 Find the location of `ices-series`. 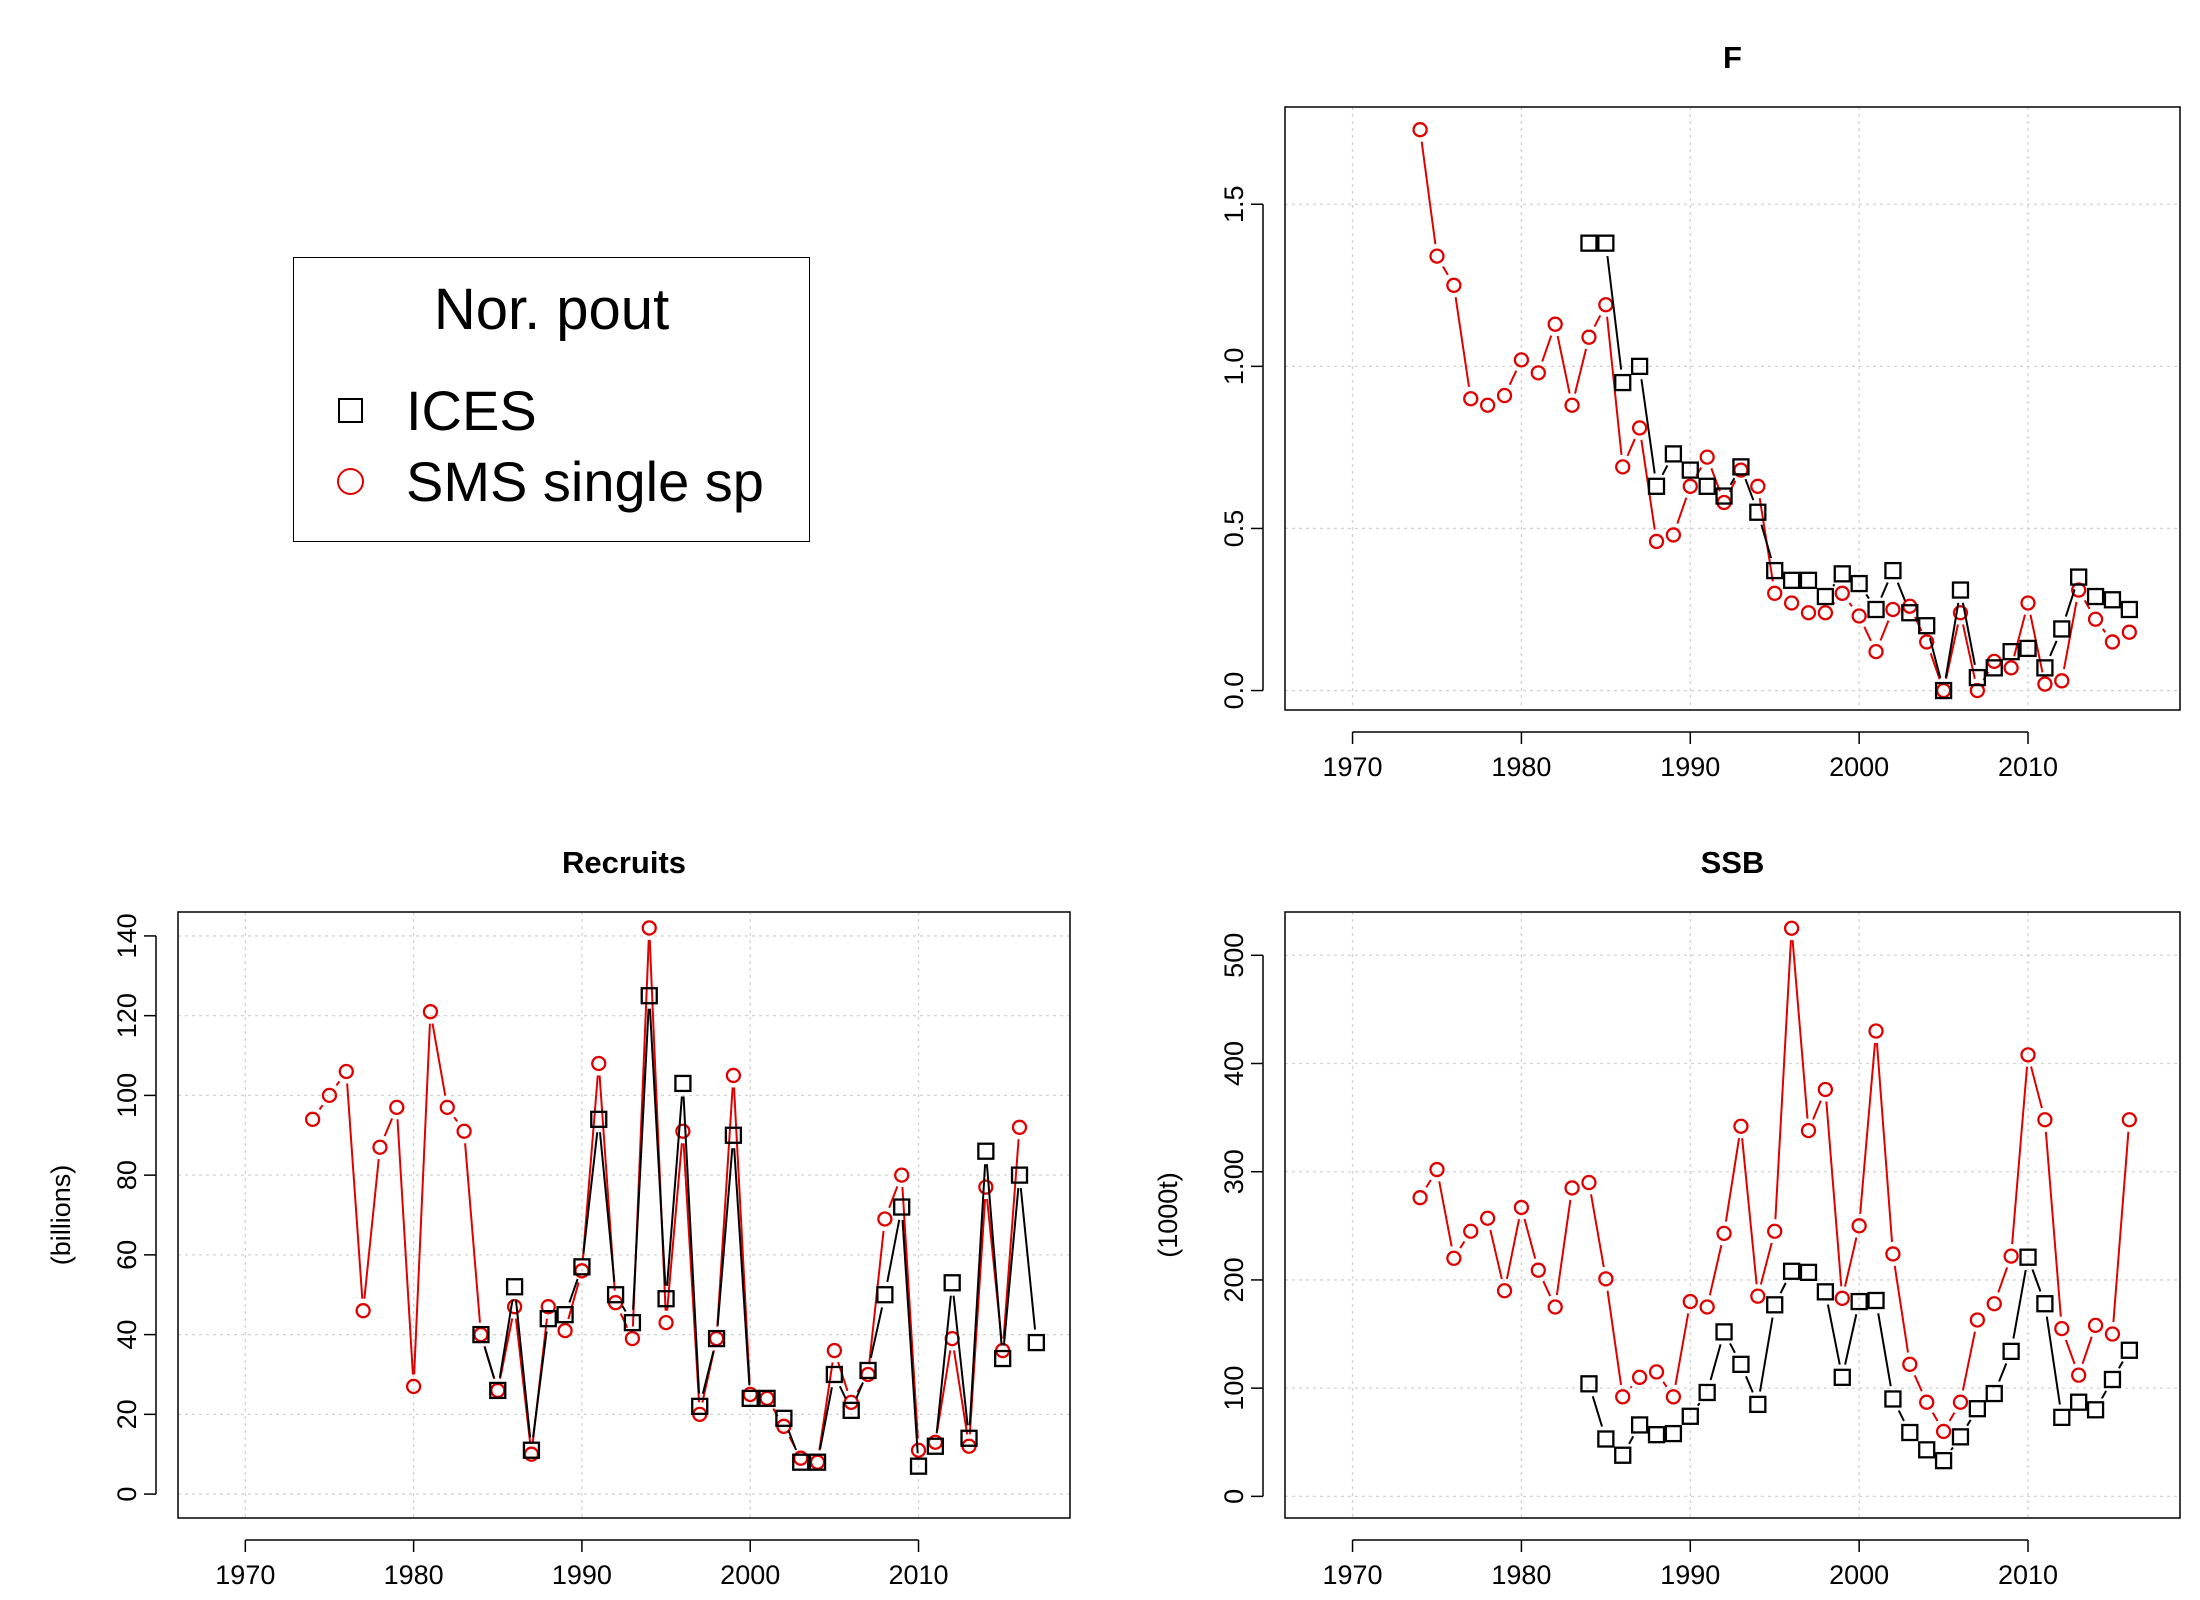

ices-series is located at coordinates (1859, 1359).